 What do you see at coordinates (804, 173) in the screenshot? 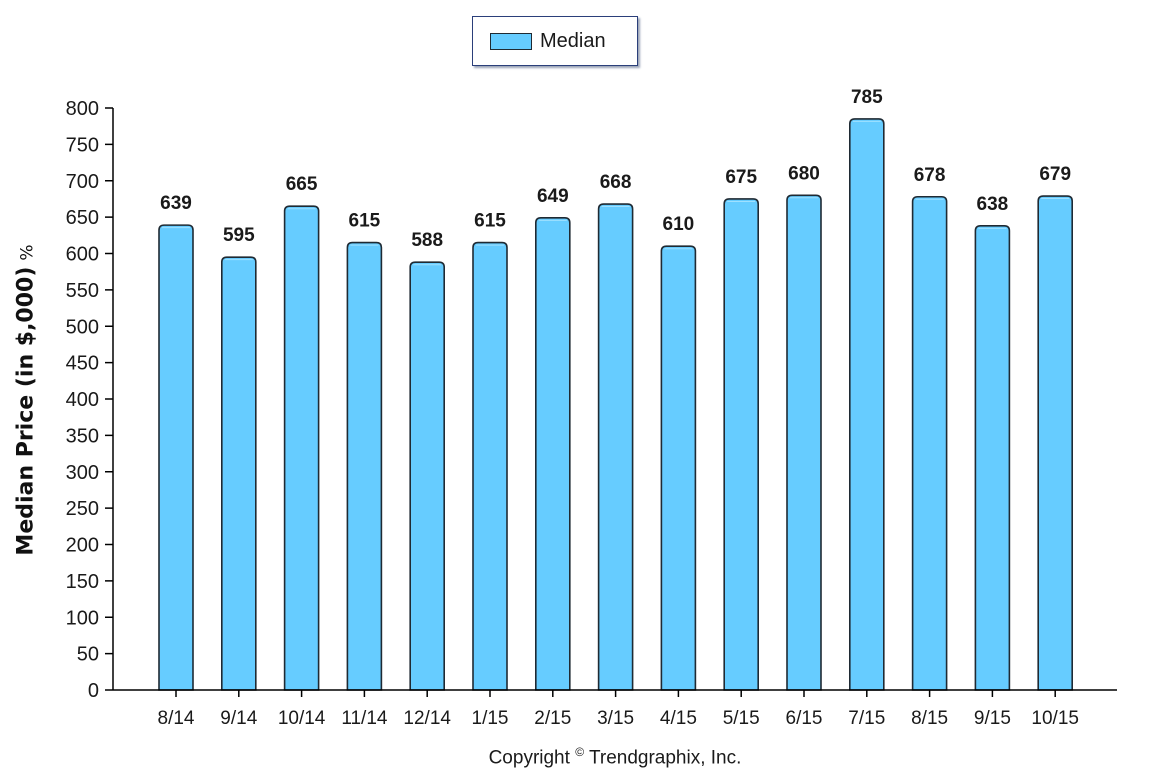
I see `data-label-6/15: 680` at bounding box center [804, 173].